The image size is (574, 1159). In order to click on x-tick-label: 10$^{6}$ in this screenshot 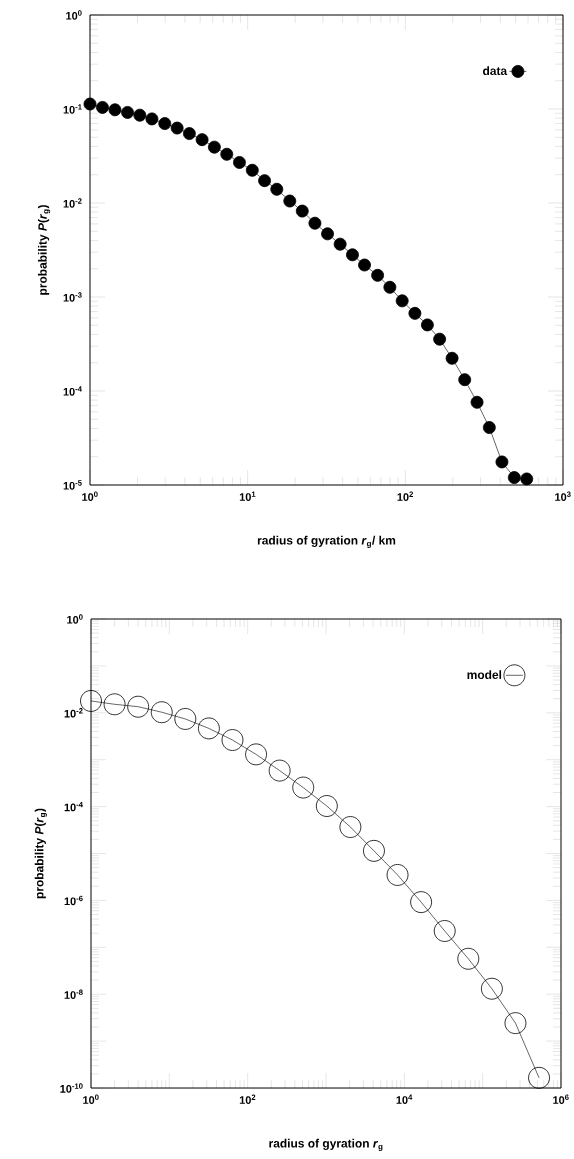, I will do `click(561, 1099)`.